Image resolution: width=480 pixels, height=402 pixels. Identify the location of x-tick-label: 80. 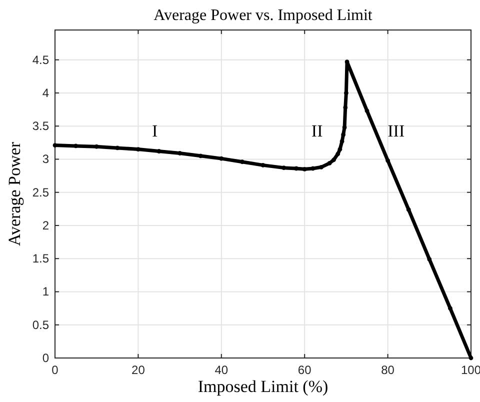
(388, 370).